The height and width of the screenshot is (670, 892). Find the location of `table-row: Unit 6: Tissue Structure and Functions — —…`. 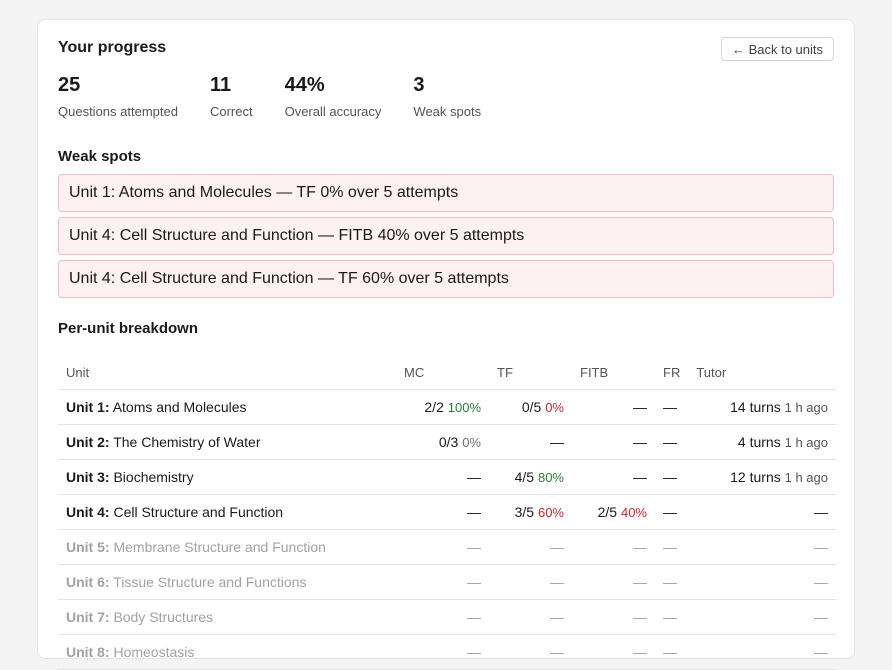

table-row: Unit 6: Tissue Structure and Functions — —… is located at coordinates (447, 582).